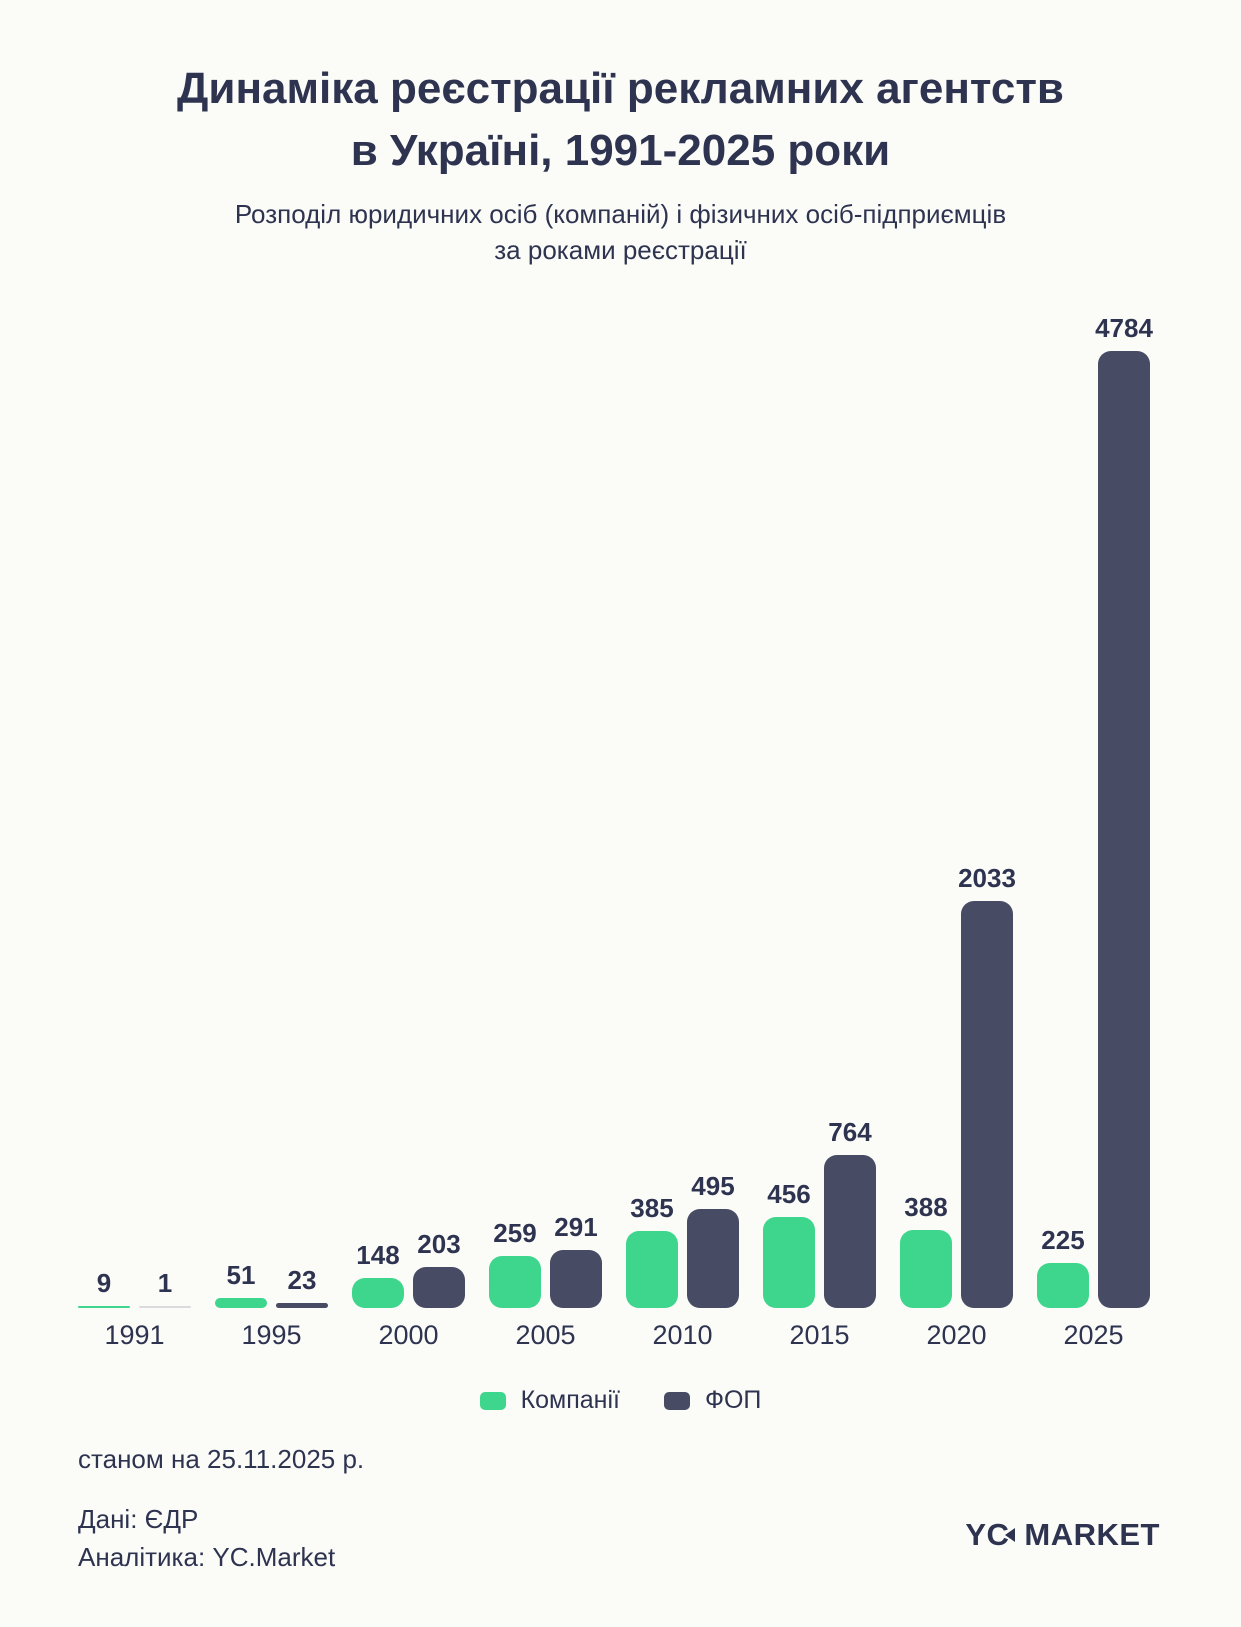 The image size is (1241, 1627). Describe the element at coordinates (620, 150) in the screenshot. I see `chart-title-line-2: в Україні, 1991-2025 роки` at that location.